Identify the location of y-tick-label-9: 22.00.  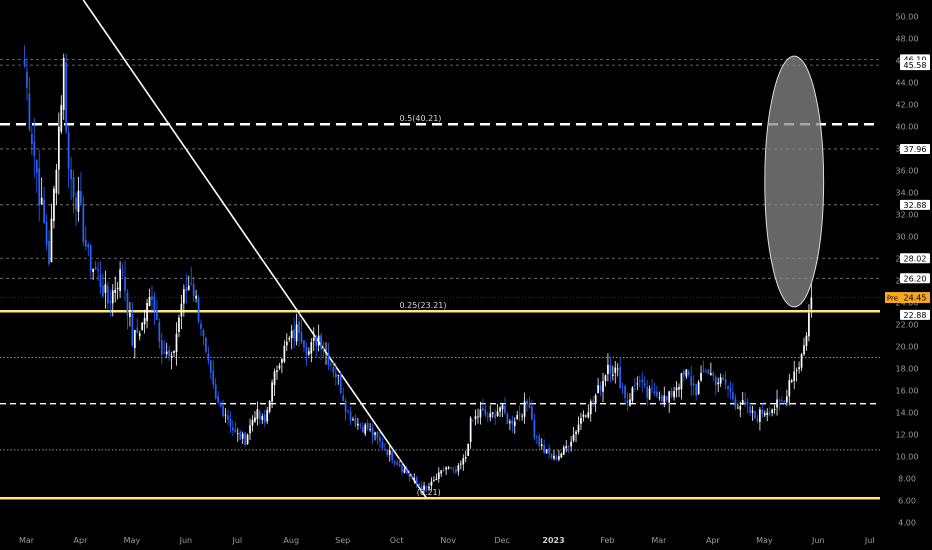
(907, 325).